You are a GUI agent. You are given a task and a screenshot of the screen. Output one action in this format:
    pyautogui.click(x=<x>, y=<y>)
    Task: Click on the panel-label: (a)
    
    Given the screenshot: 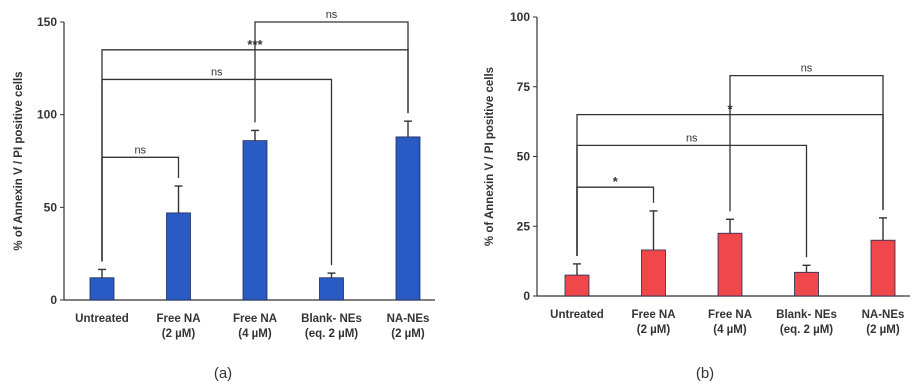 What is the action you would take?
    pyautogui.click(x=223, y=373)
    